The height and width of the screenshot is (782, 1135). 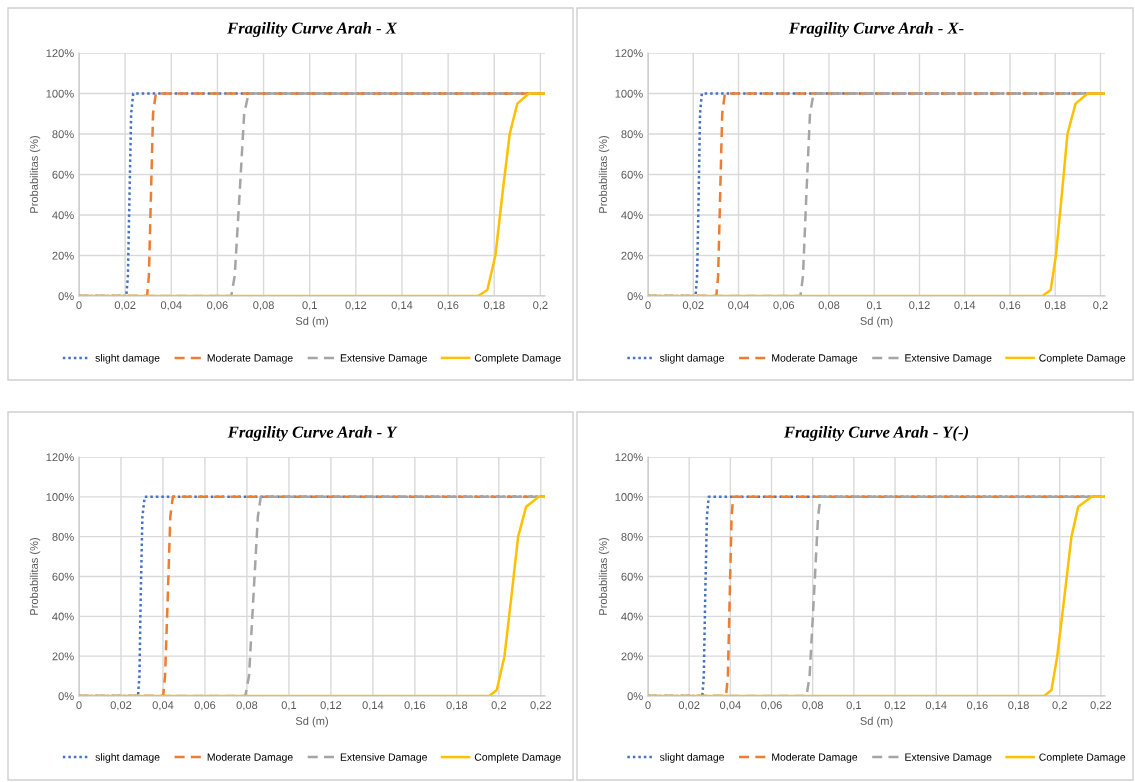 I want to click on chart-title: Fragility Curve Arah - Y(-), so click(x=876, y=433).